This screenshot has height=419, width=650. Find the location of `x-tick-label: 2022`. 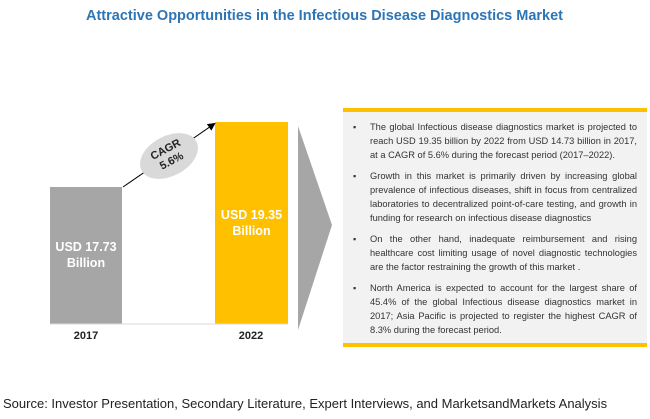

x-tick-label: 2022 is located at coordinates (251, 336).